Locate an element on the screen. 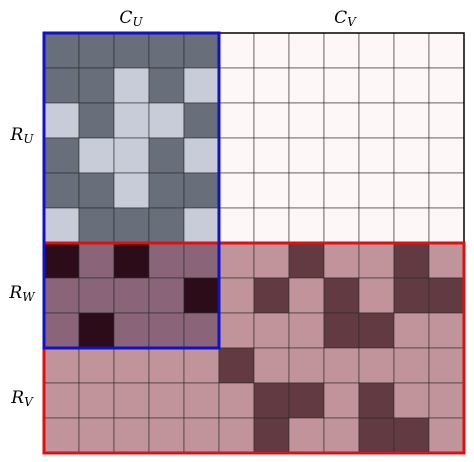 The image size is (474, 462). row-label: RU is located at coordinates (22, 135).